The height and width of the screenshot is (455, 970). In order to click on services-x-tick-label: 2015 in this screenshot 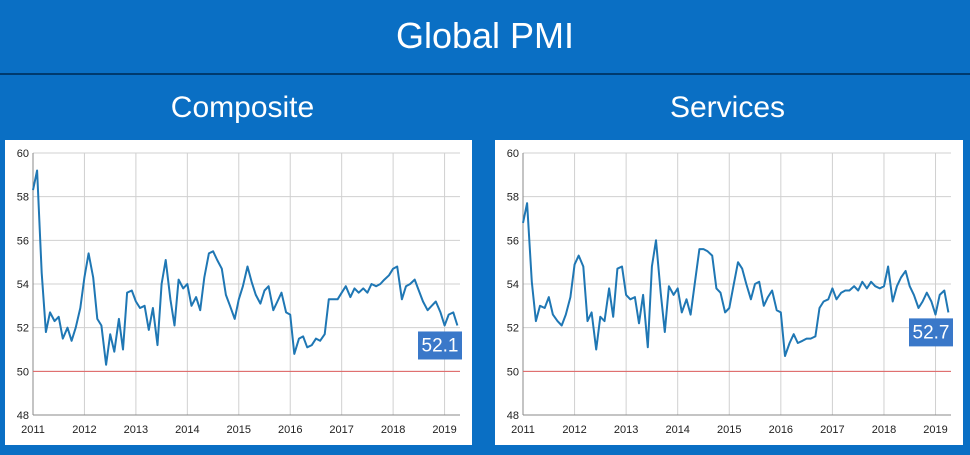, I will do `click(729, 430)`.